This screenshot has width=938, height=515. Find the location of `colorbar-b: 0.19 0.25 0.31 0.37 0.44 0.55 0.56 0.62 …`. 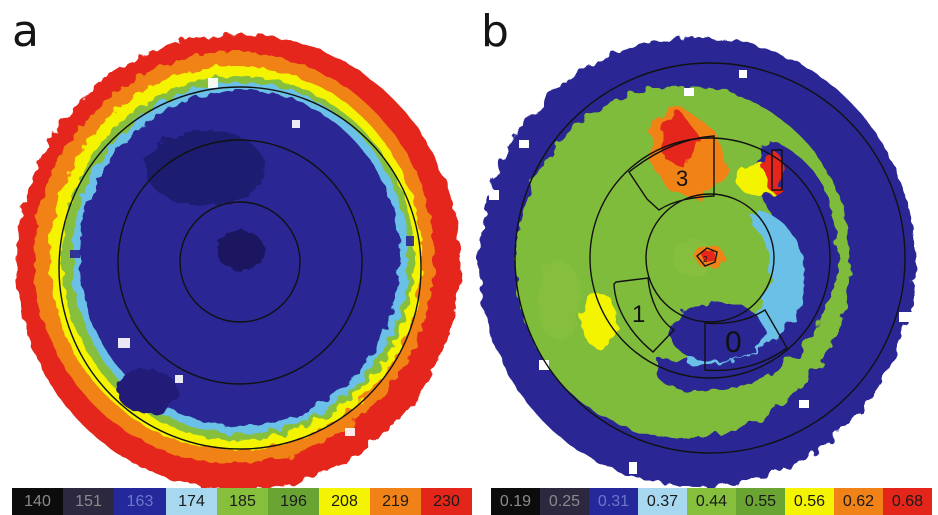

colorbar-b: 0.19 0.25 0.31 0.37 0.44 0.55 0.56 0.62 … is located at coordinates (711, 501).